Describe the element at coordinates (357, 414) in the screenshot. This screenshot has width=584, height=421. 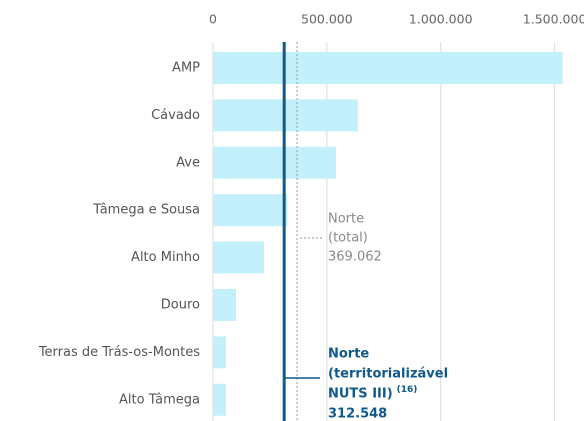
I see `annotation-value: 312.548` at that location.